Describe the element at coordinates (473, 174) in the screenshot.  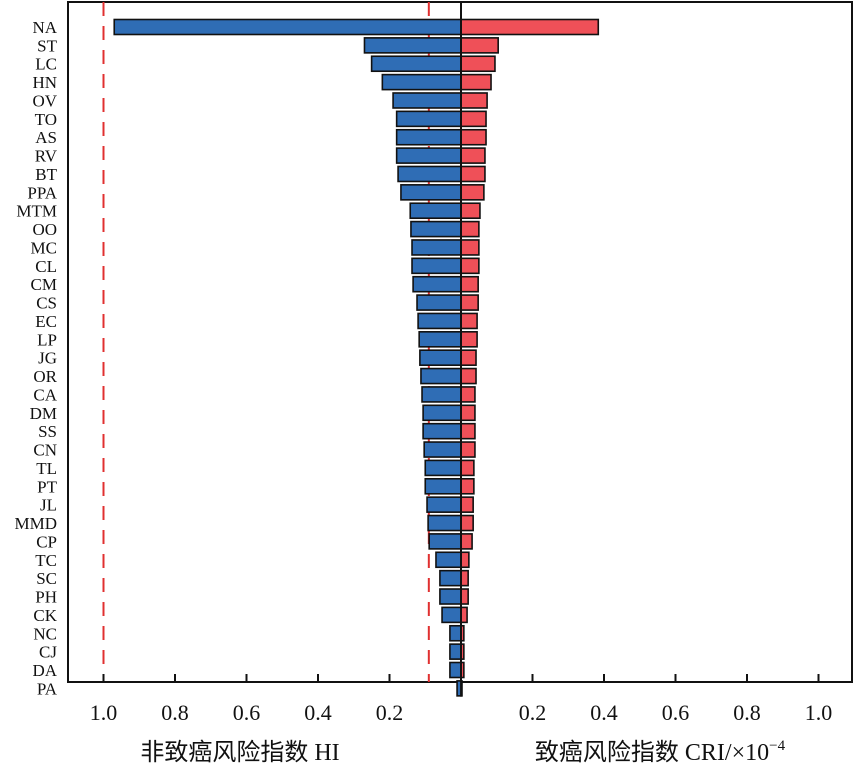
I see `bar-cri-BT` at that location.